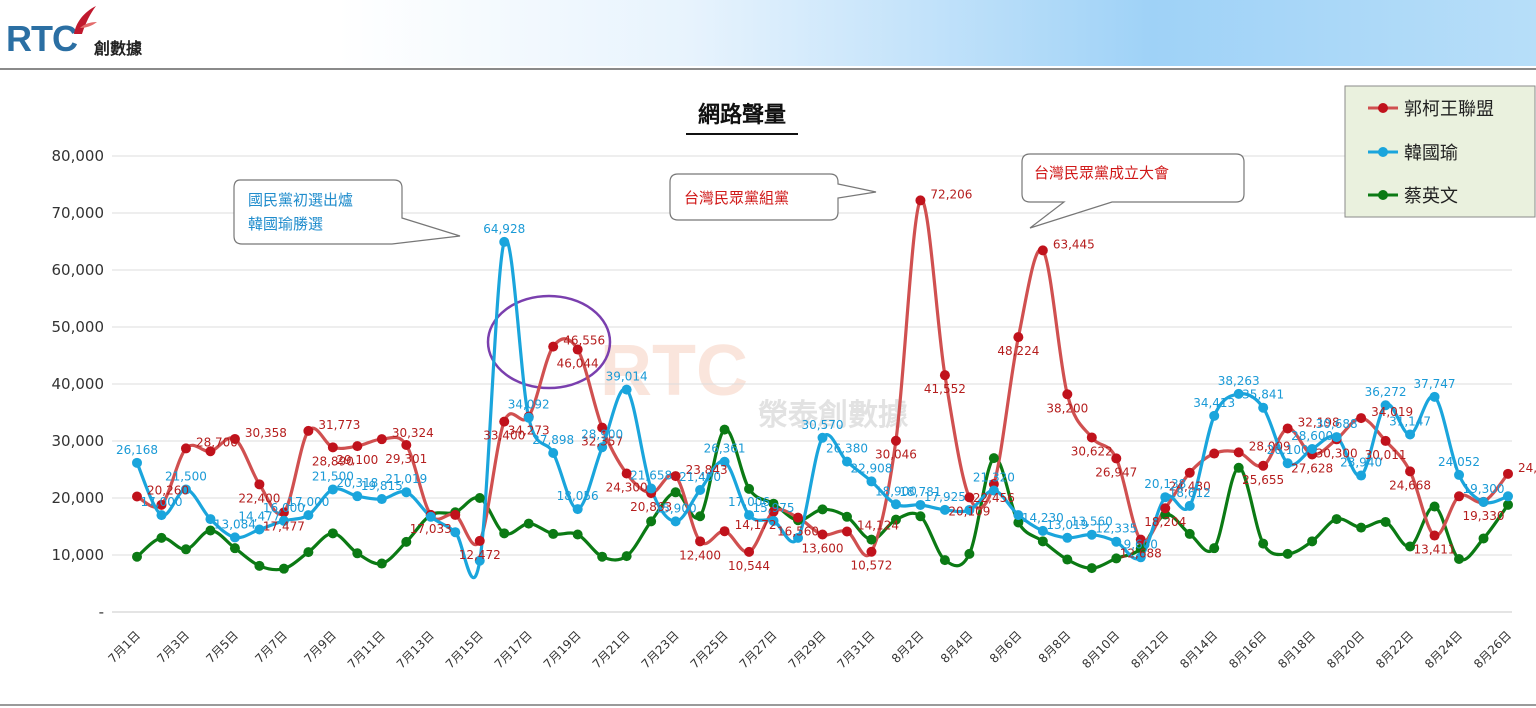  What do you see at coordinates (1312, 436) in the screenshot?
I see `data-label-han: 28,600` at bounding box center [1312, 436].